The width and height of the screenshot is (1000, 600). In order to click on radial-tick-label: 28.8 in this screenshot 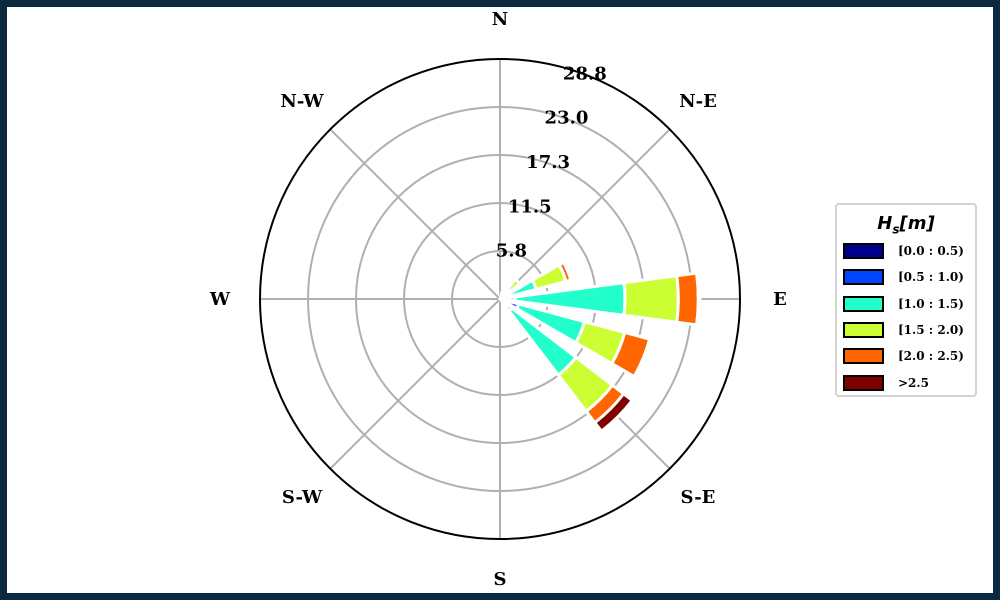, I will do `click(585, 73)`.